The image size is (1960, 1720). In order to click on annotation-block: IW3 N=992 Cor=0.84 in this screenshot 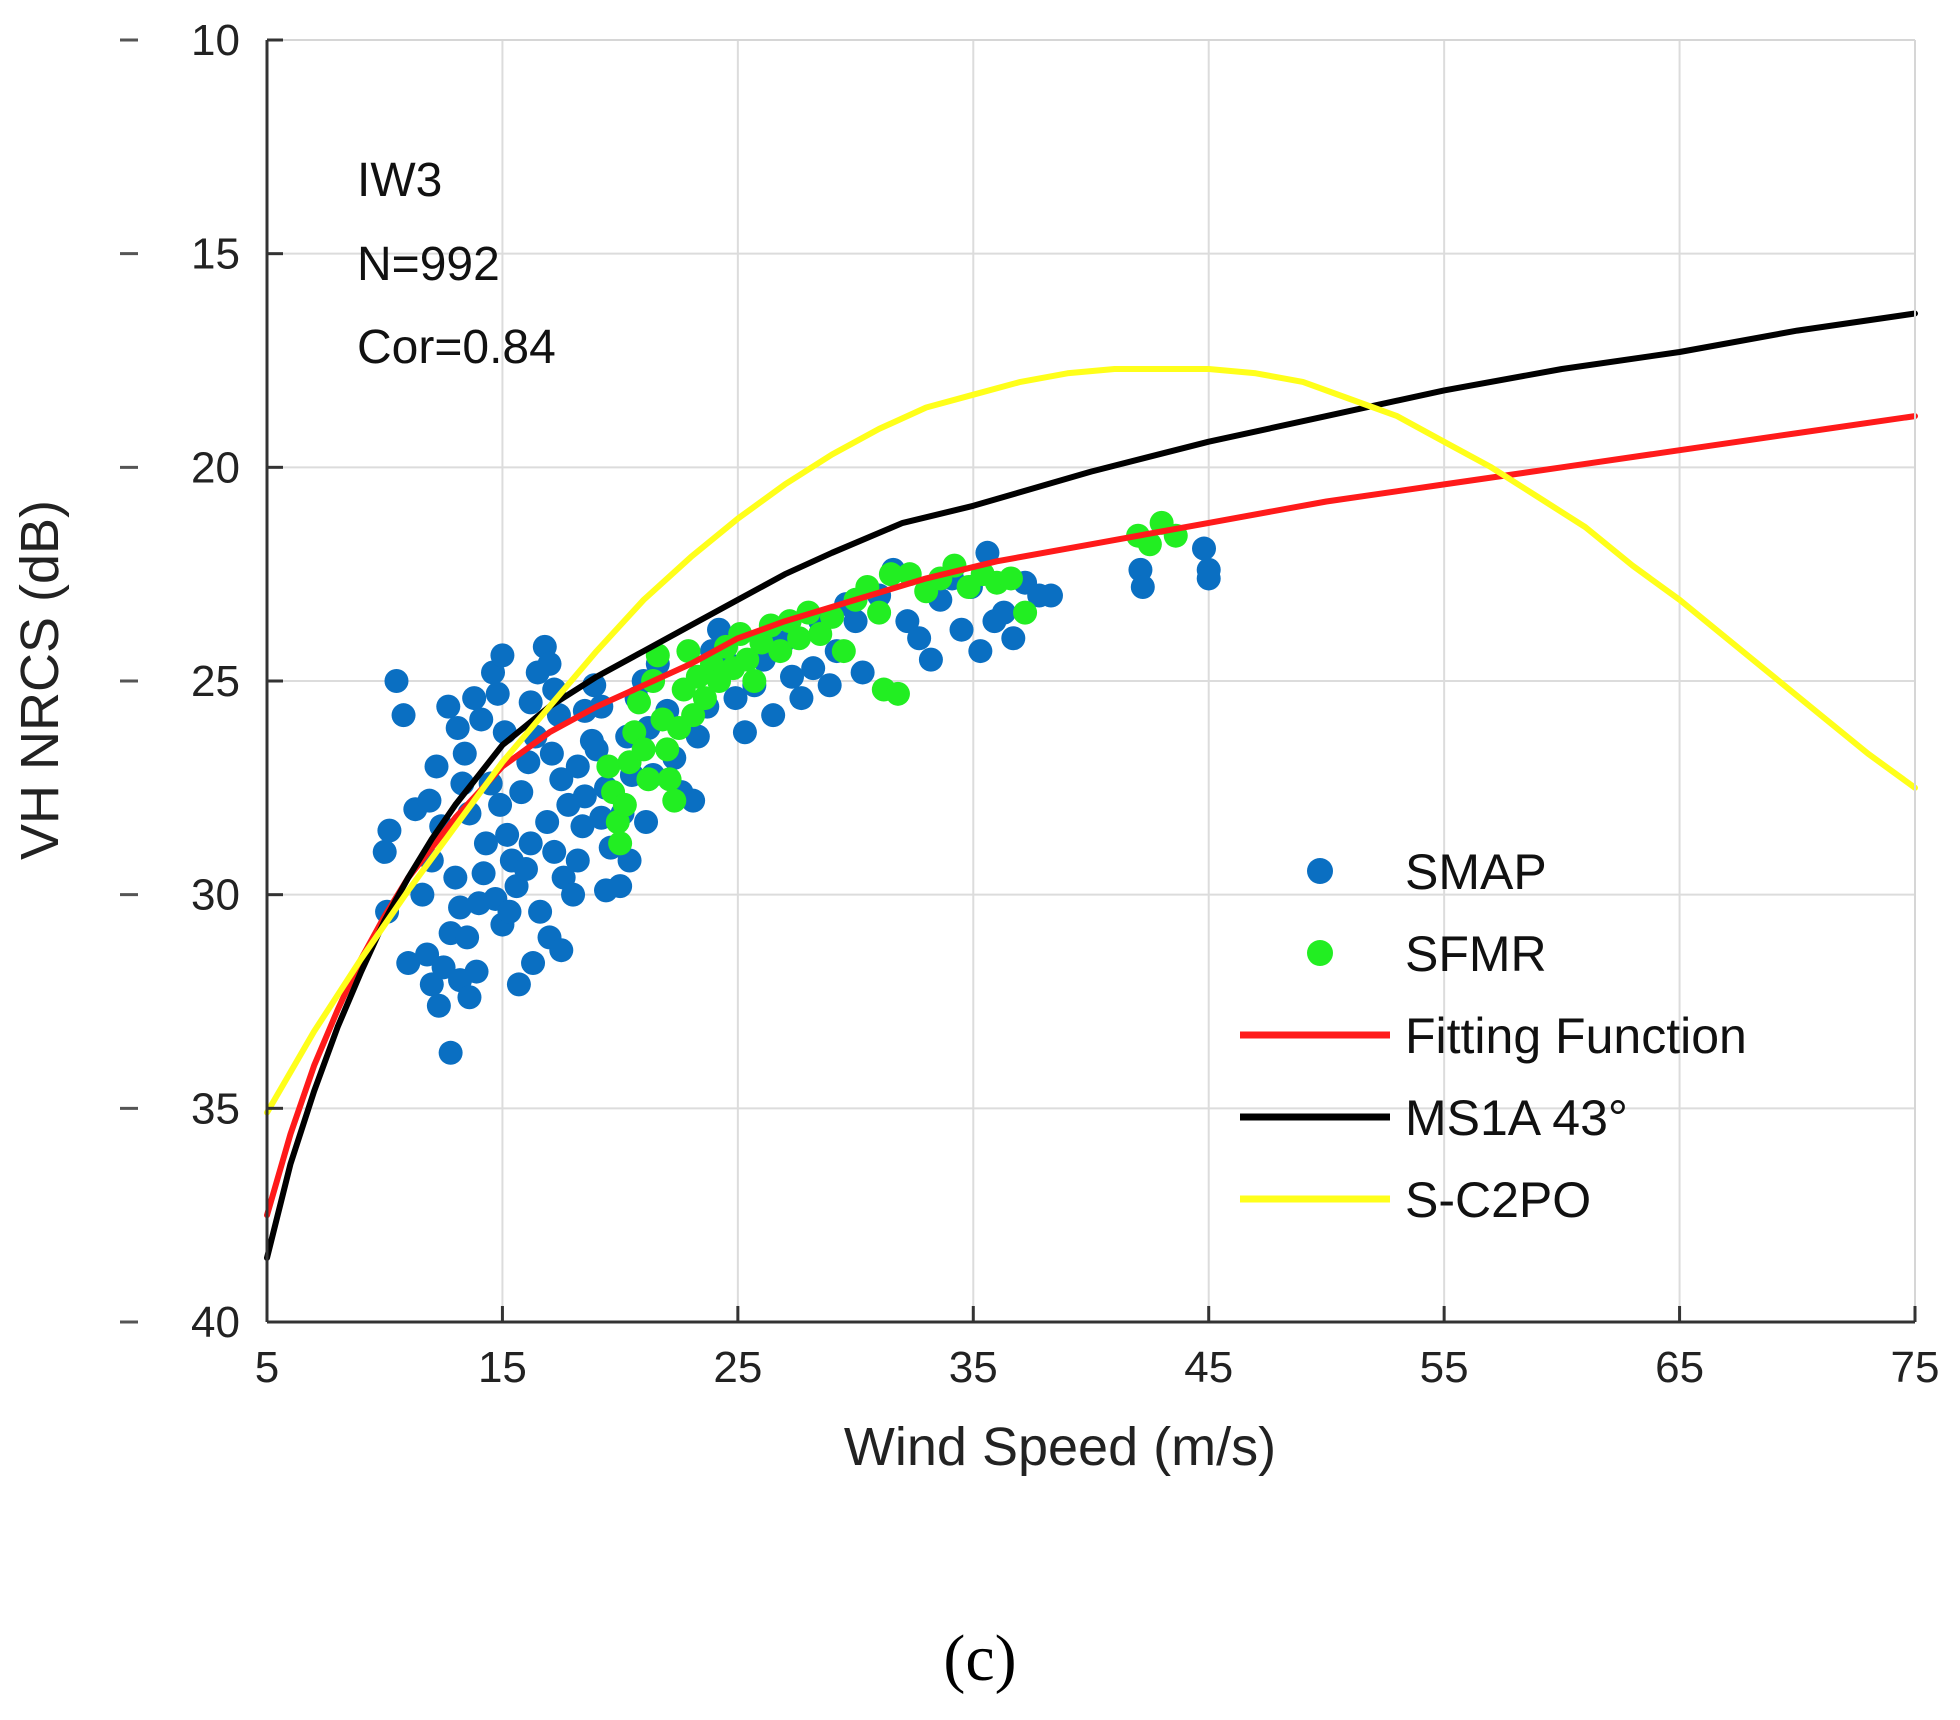, I will do `click(456, 264)`.